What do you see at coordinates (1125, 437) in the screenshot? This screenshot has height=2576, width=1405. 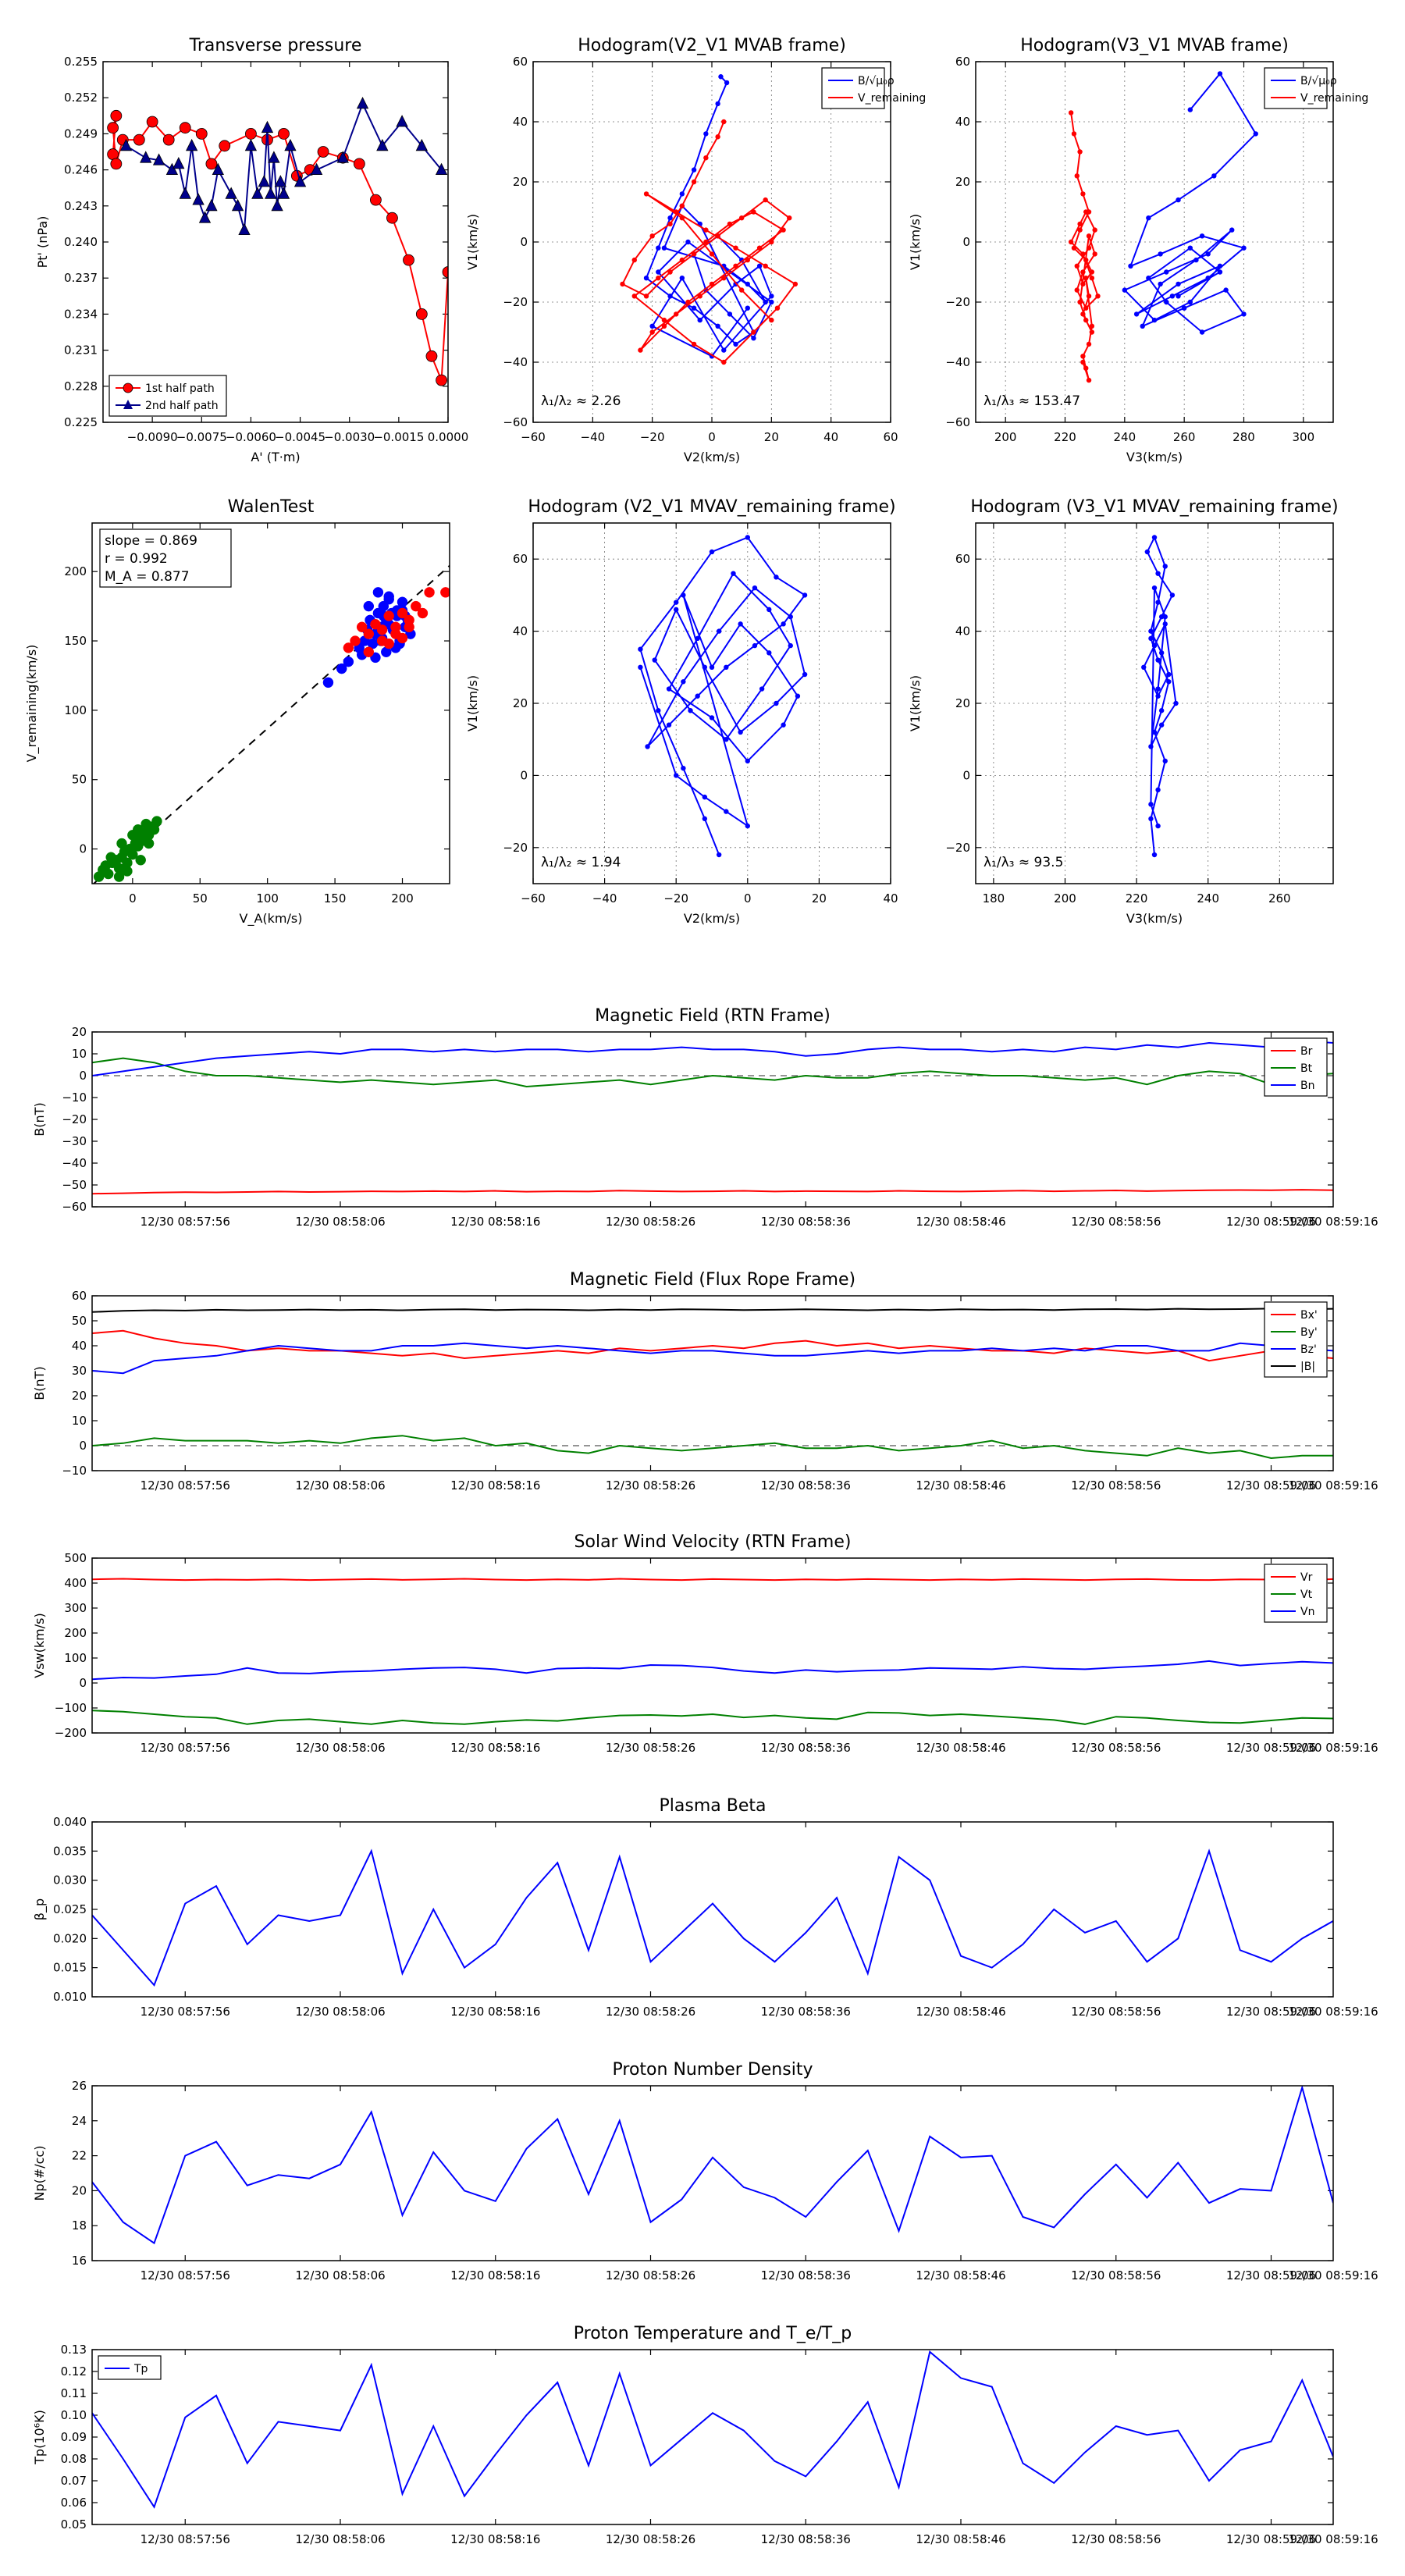 I see `x-tick-label: 240` at bounding box center [1125, 437].